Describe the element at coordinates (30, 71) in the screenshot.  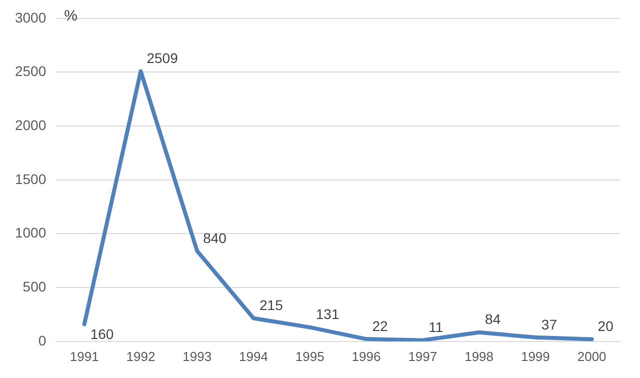
I see `y-tick-label: 2500` at that location.